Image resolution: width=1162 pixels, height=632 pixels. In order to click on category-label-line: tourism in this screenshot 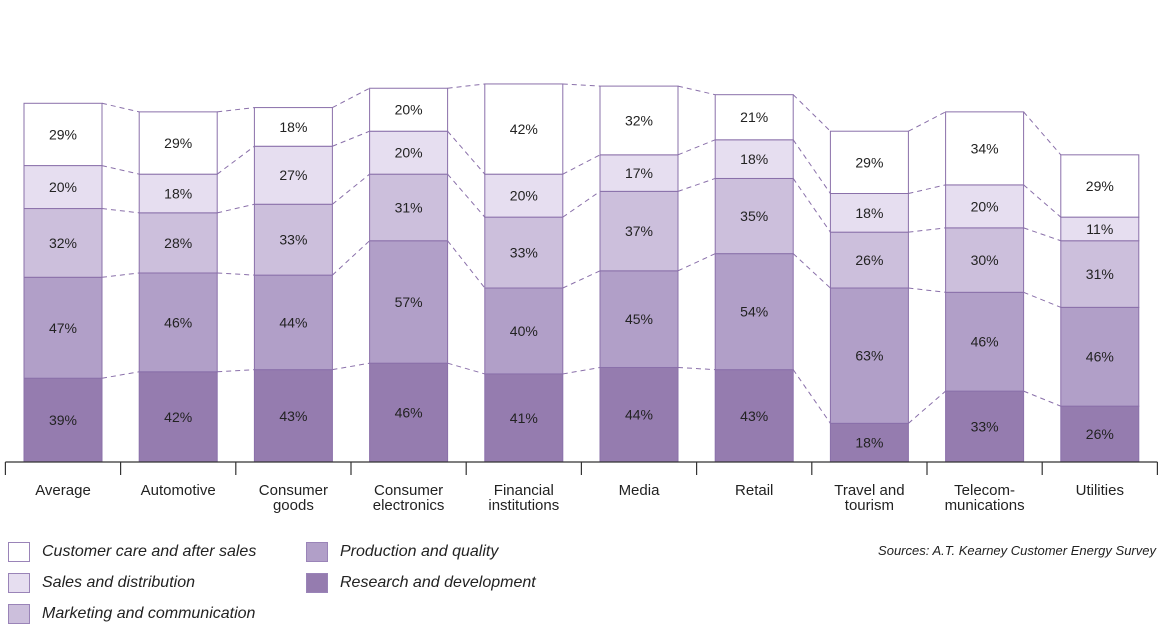, I will do `click(869, 505)`.